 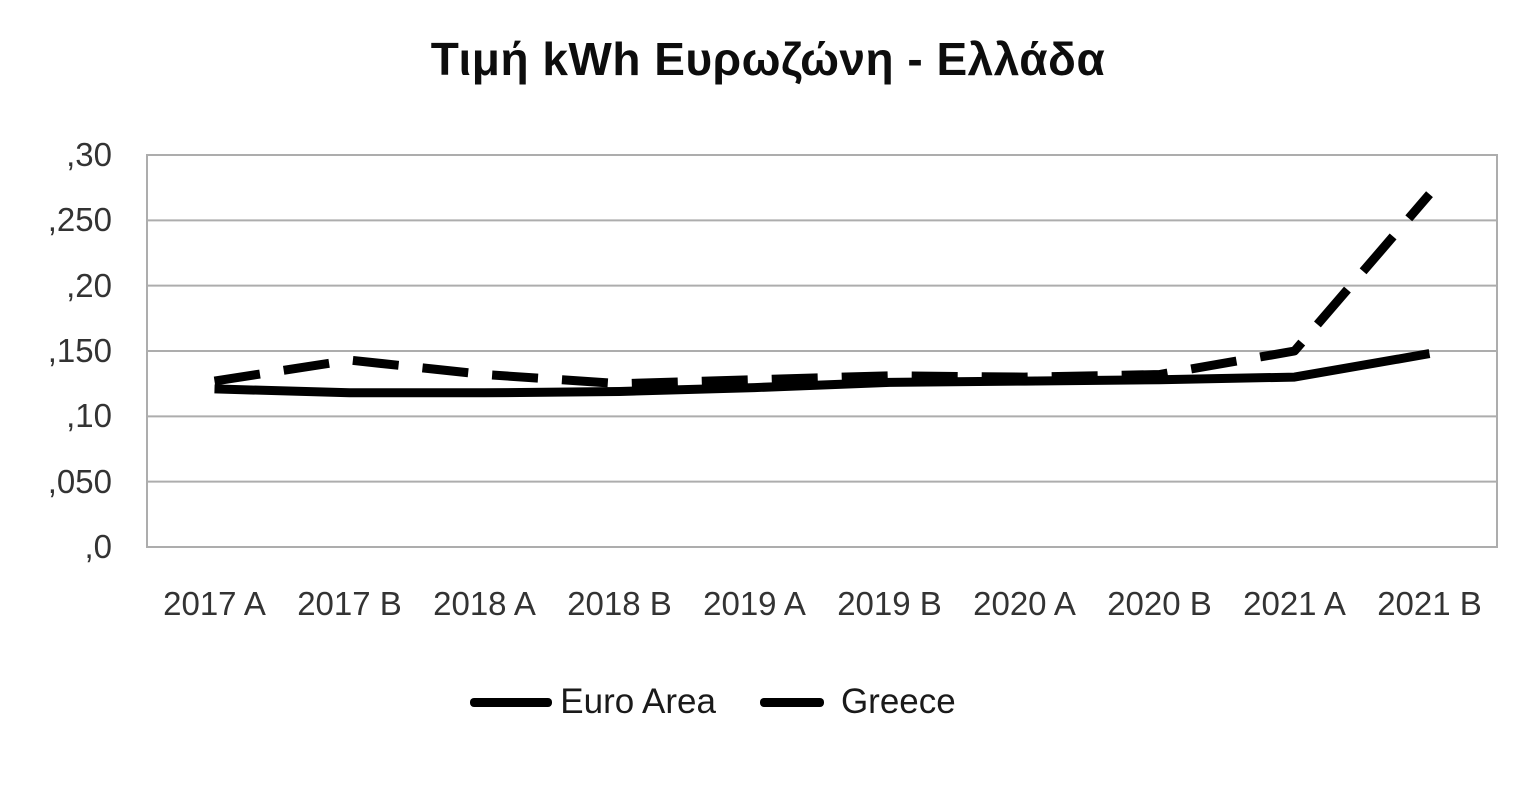 I want to click on x-tick-label: 2019 A, so click(x=754, y=603).